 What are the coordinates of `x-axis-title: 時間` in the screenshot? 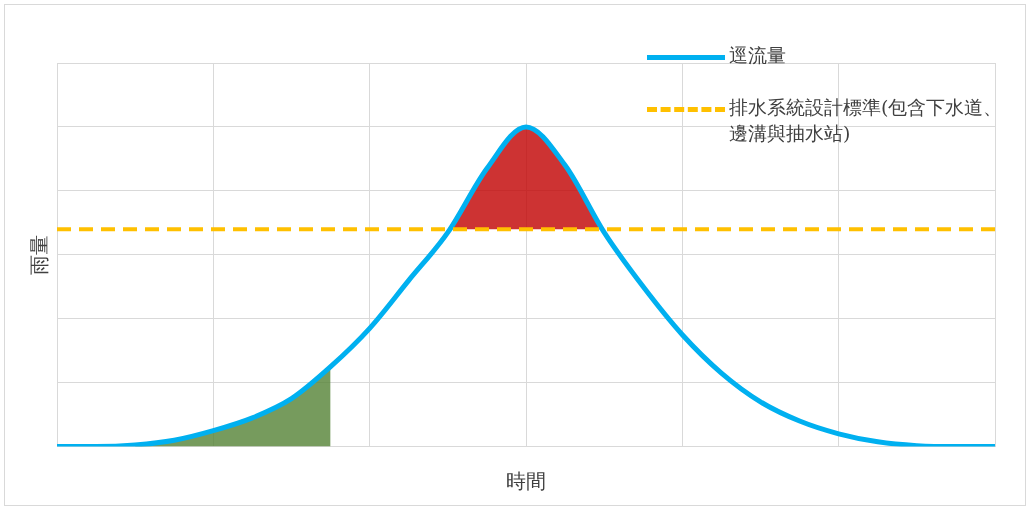 It's located at (526, 481).